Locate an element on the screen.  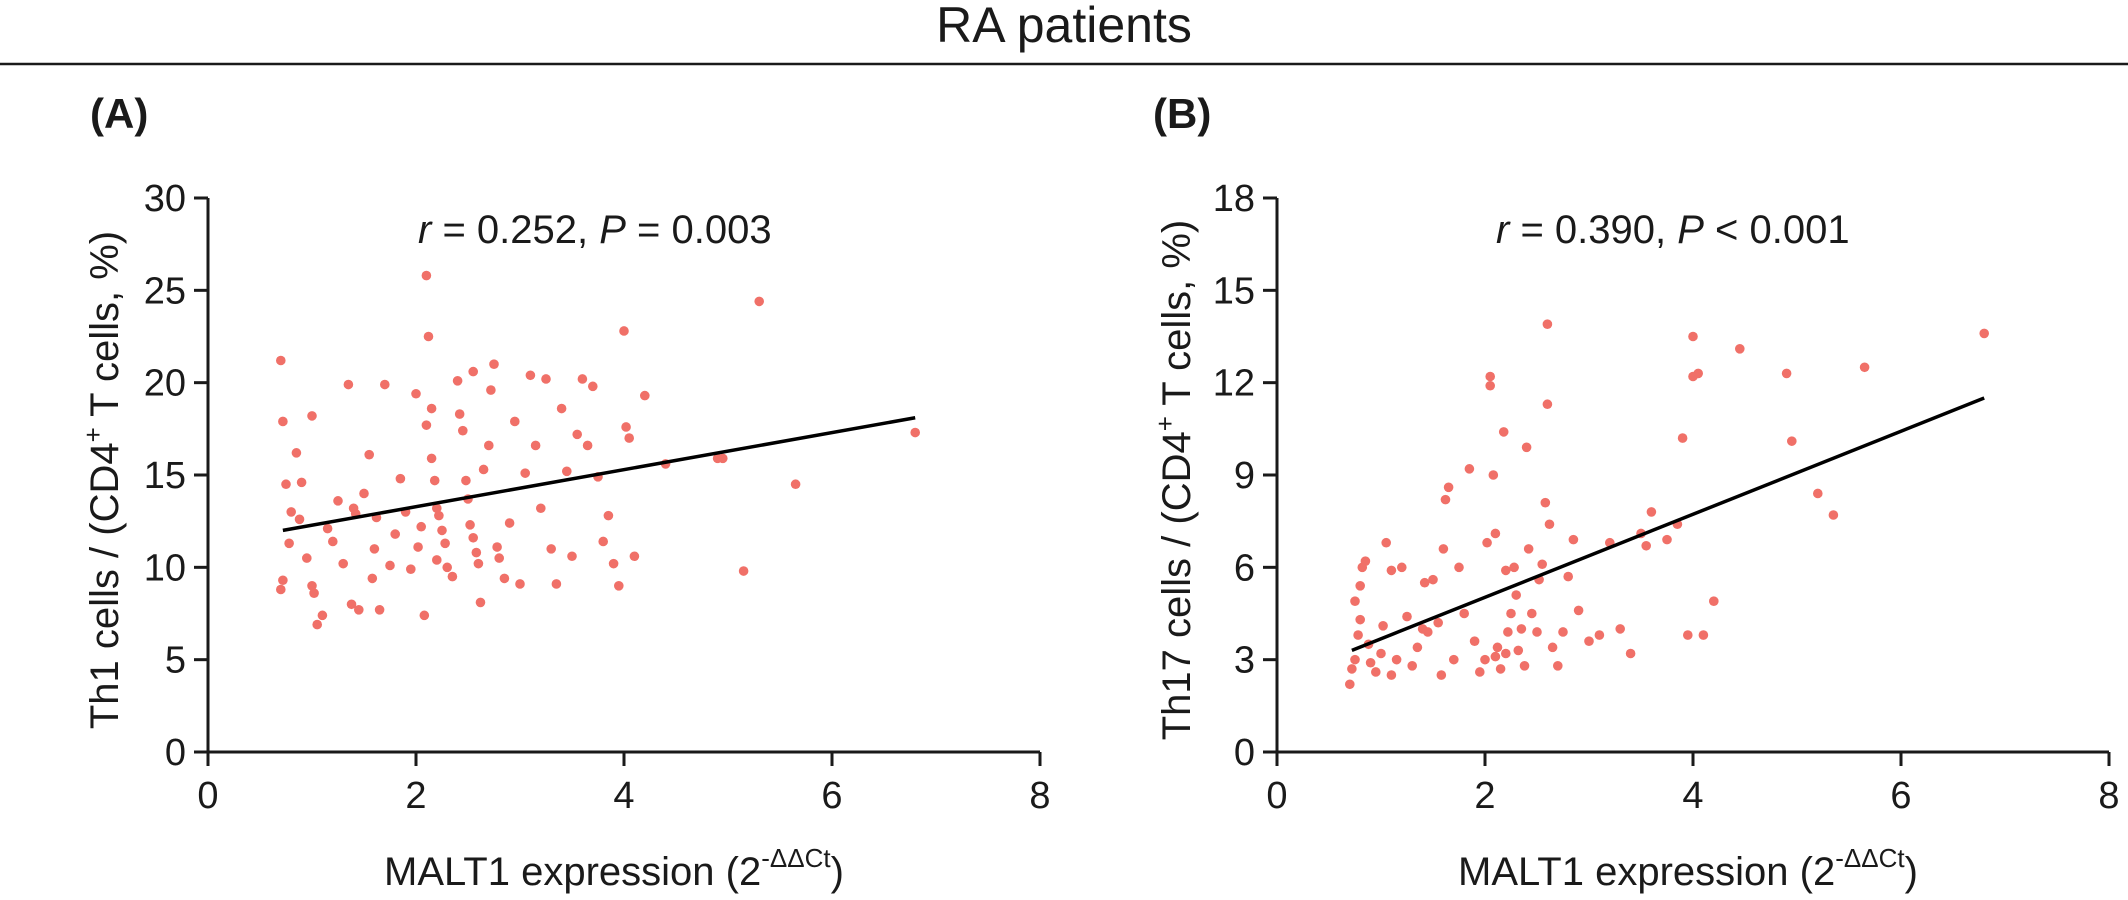
panel-a-y-tick-label: 0 is located at coordinates (175, 753).